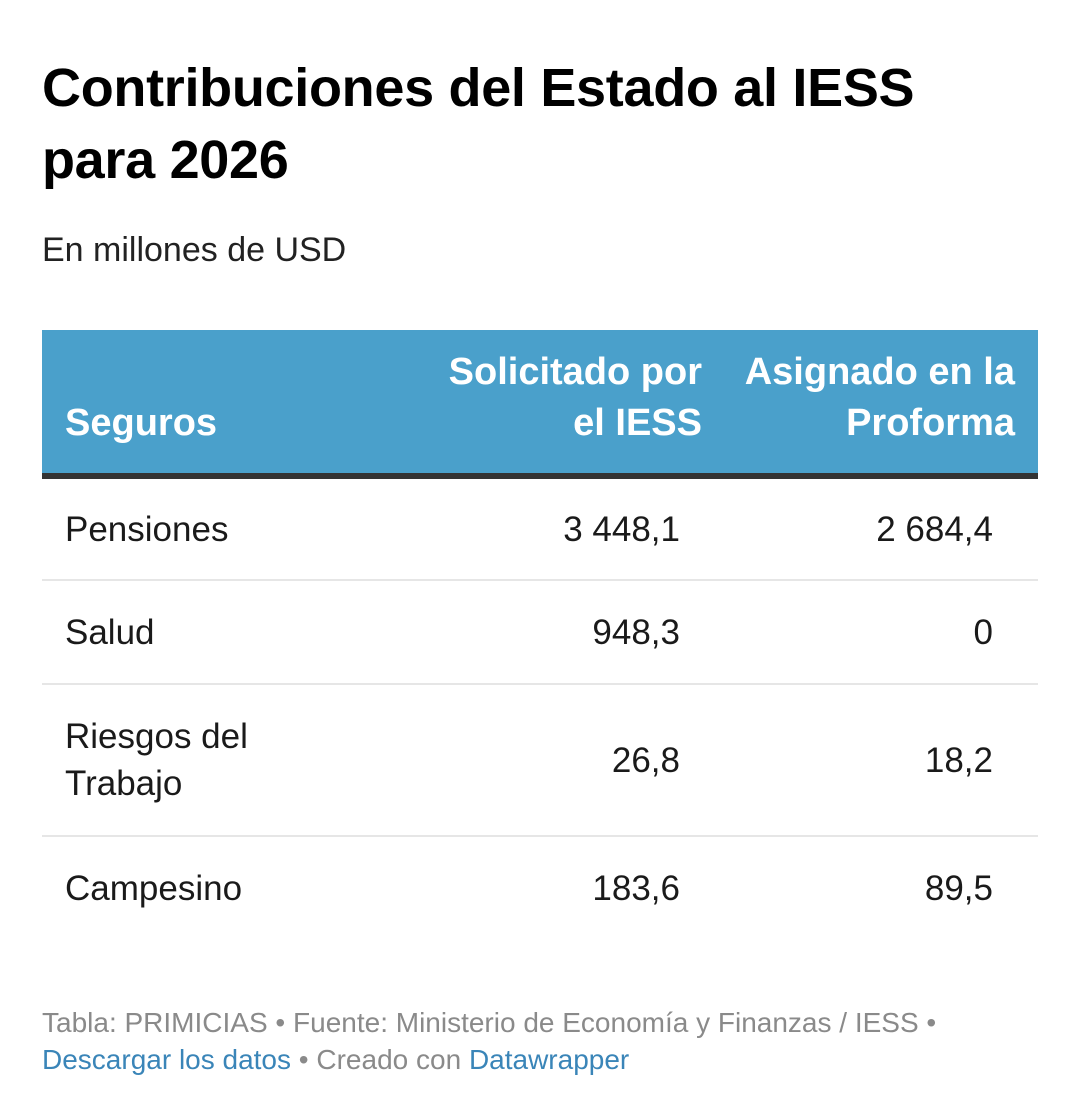  What do you see at coordinates (154, 888) in the screenshot?
I see `row-label: Campesino` at bounding box center [154, 888].